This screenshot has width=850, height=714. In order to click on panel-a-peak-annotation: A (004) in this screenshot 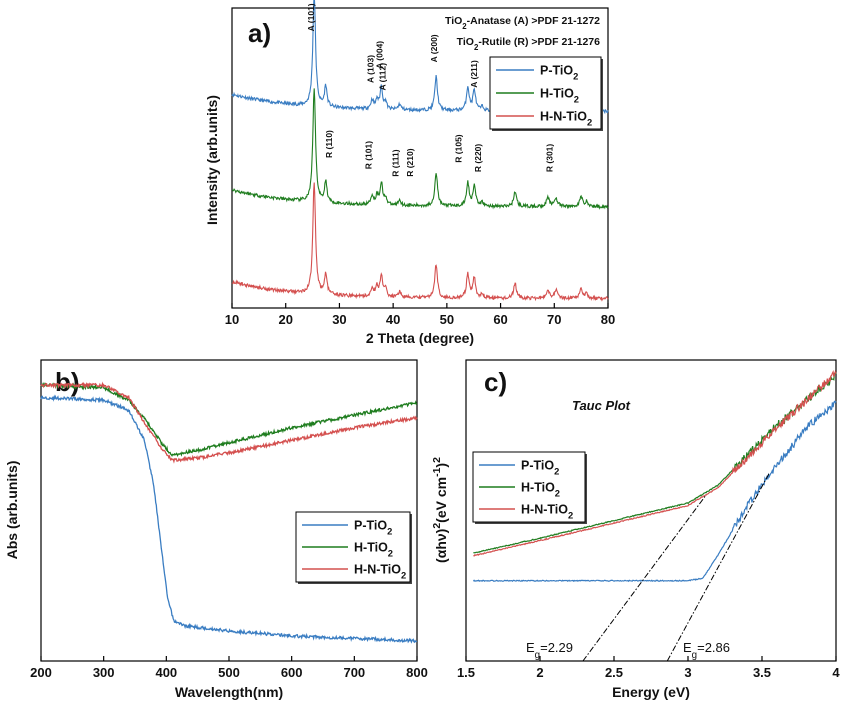, I will do `click(379, 55)`.